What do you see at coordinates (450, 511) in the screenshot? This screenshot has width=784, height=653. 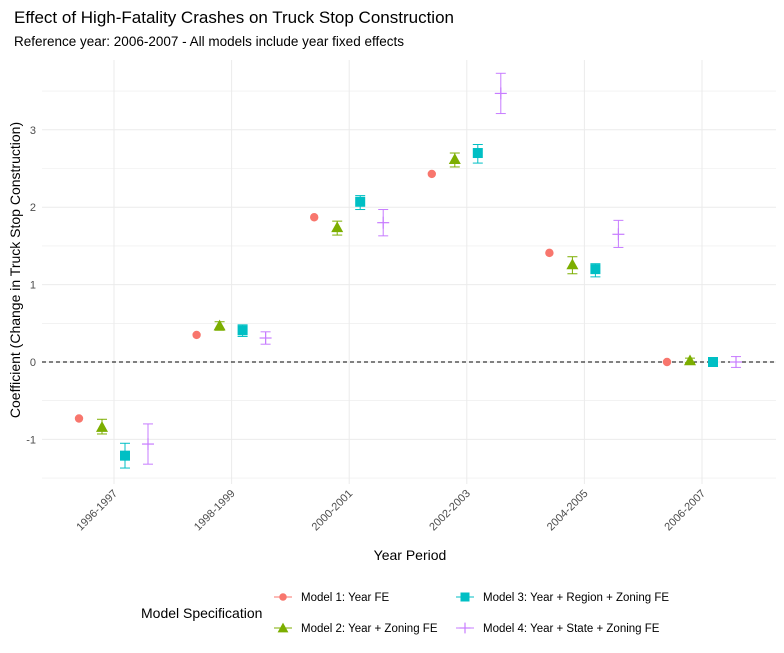 I see `x-tick-label: 2002-2003` at bounding box center [450, 511].